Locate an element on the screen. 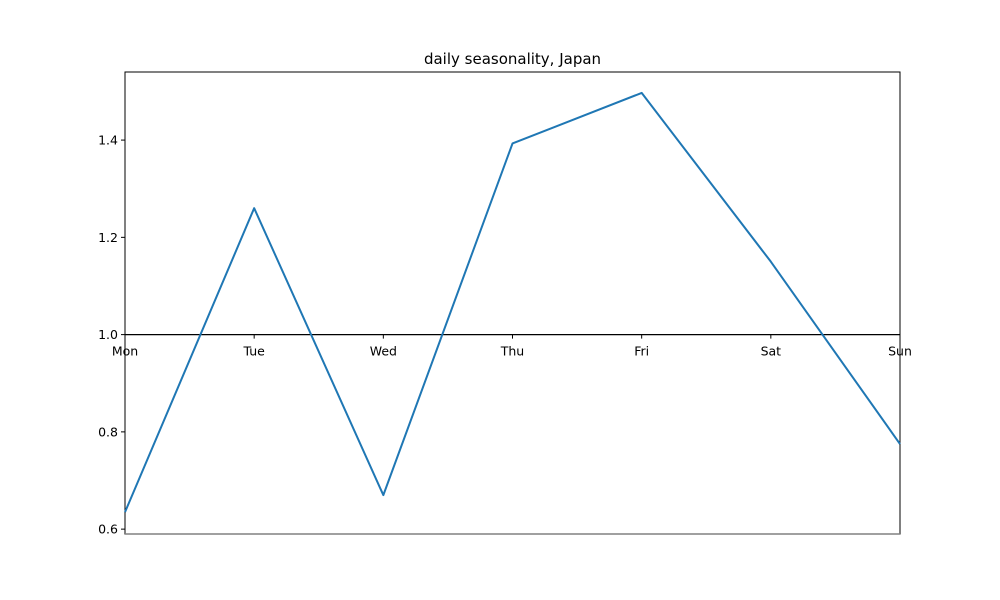  chart-title: daily seasonality, Japan is located at coordinates (512, 59).